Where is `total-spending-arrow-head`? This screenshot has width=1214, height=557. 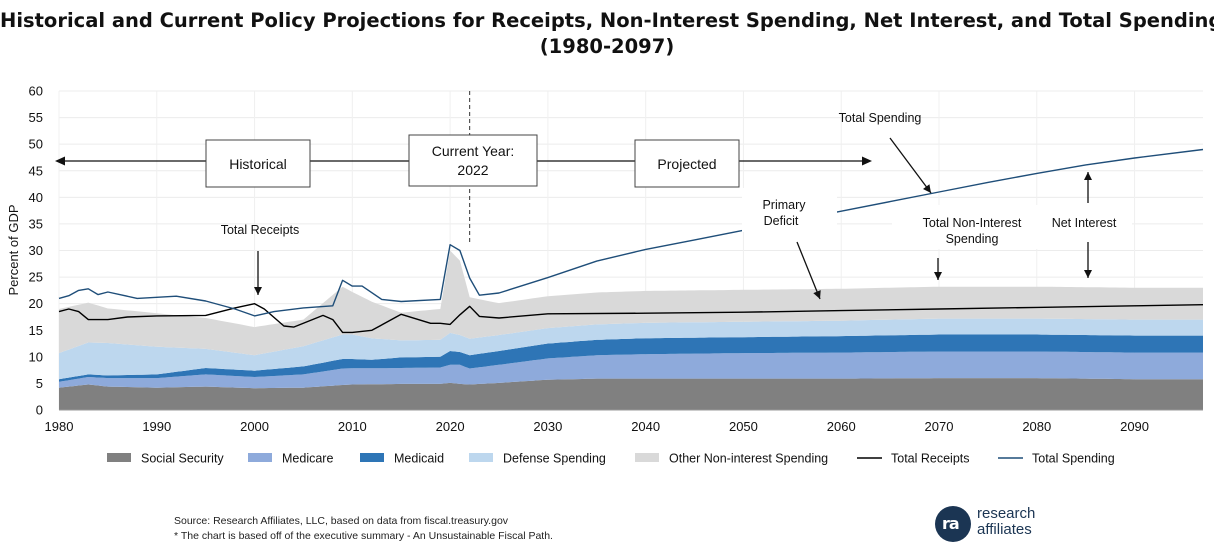 total-spending-arrow-head is located at coordinates (927, 188).